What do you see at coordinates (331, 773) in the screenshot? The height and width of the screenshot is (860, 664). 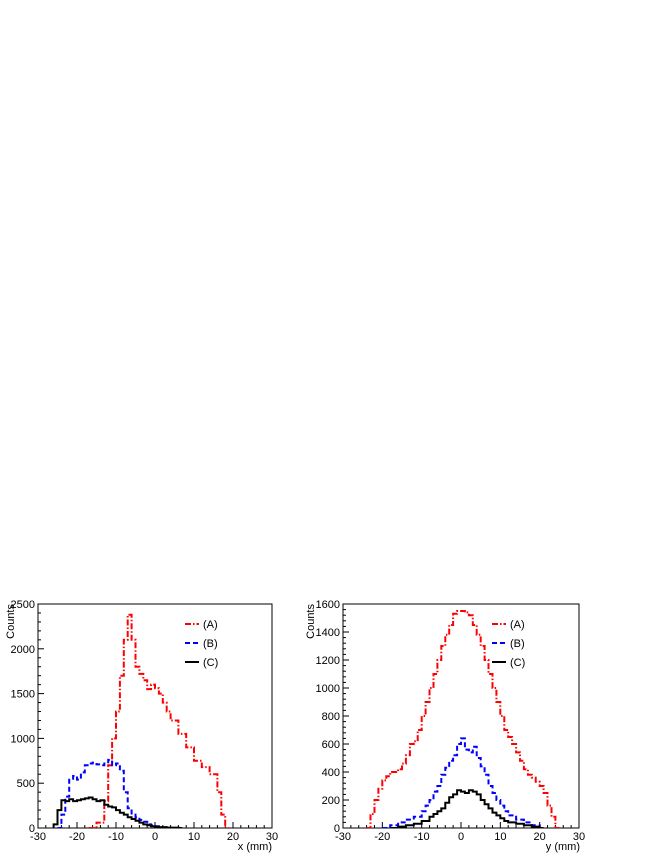 I see `y-tick-label: 400` at bounding box center [331, 773].